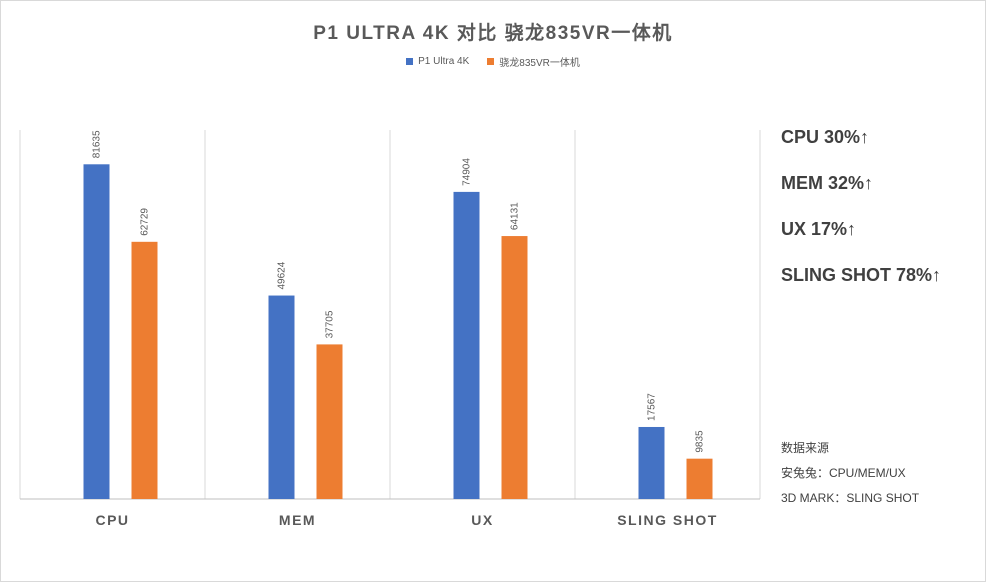 This screenshot has height=582, width=986. I want to click on x-tick-label: MEM, so click(297, 520).